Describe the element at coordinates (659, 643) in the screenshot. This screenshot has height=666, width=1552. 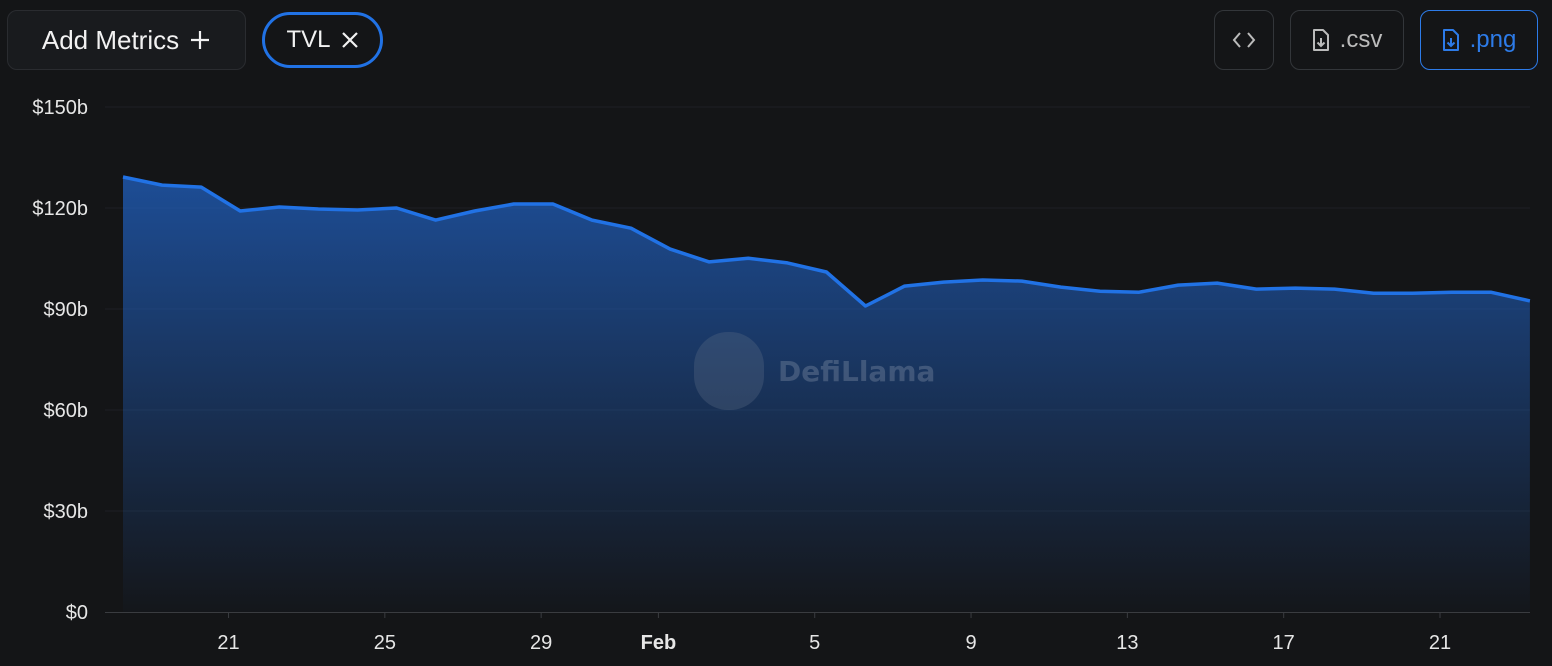
I see `x-tick-label: Feb` at that location.